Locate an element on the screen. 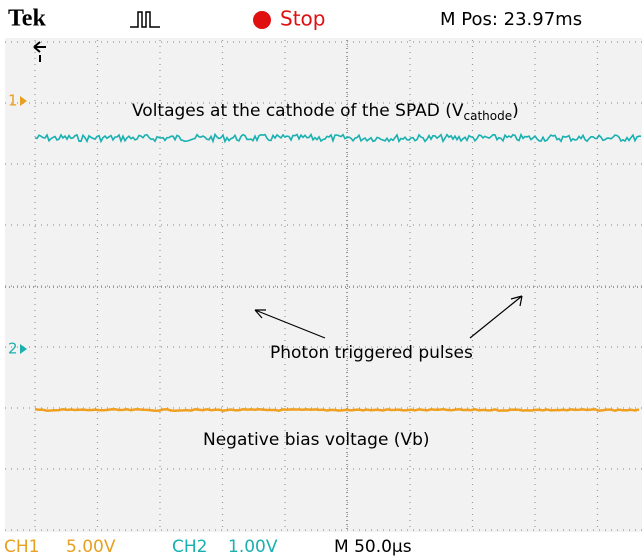  position: M Pos: 23.97ms is located at coordinates (511, 19).